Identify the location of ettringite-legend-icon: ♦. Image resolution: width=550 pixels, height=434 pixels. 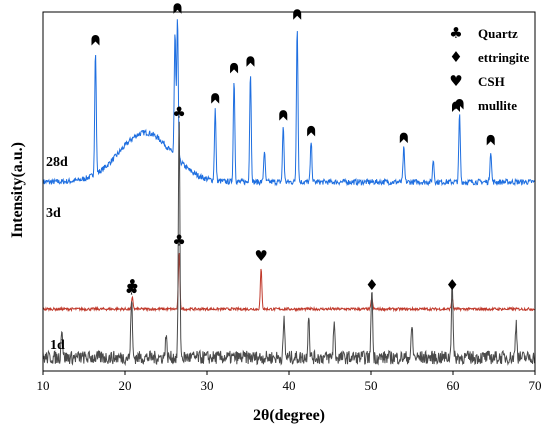
(455, 57).